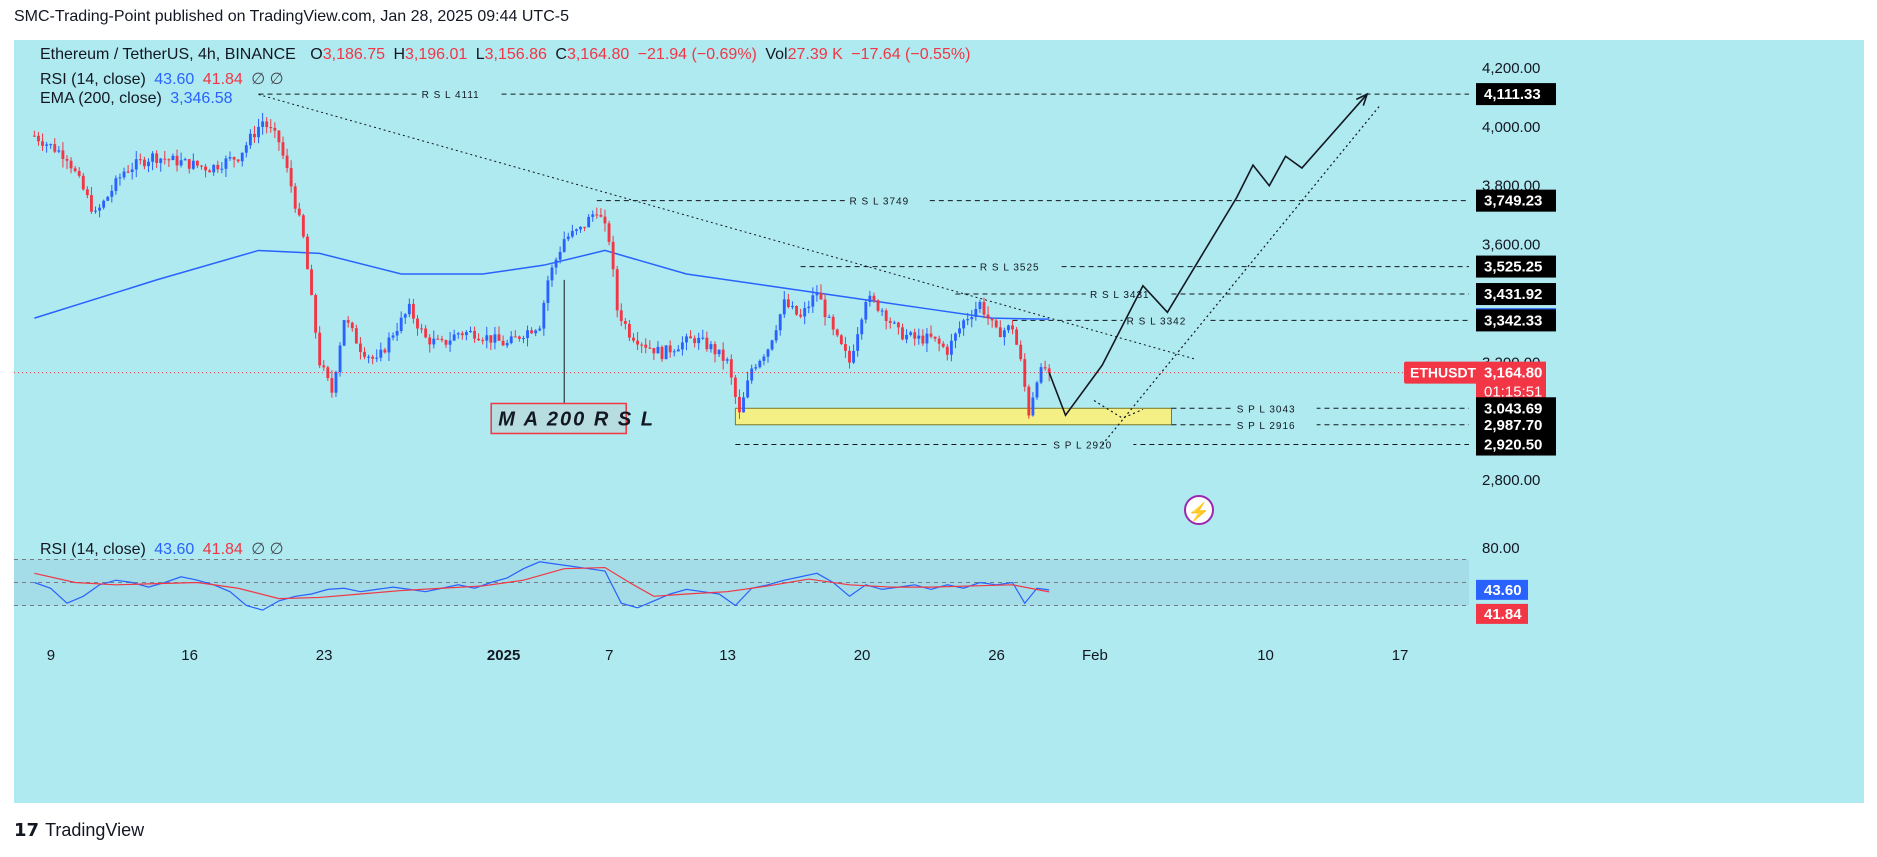 The width and height of the screenshot is (1877, 857). Describe the element at coordinates (1199, 510) in the screenshot. I see `lightning-icon: ⚡` at that location.